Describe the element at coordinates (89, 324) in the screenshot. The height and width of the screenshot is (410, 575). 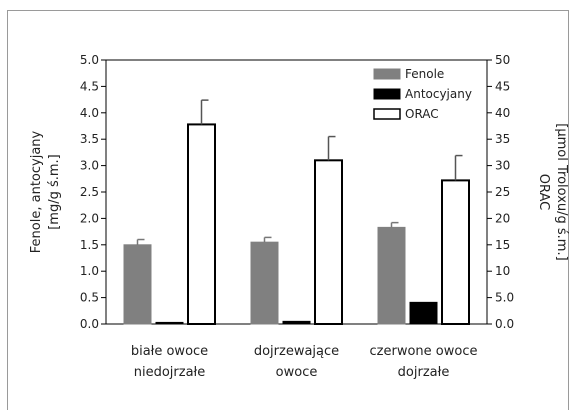
I see `left-tick-label: 0.0` at that location.